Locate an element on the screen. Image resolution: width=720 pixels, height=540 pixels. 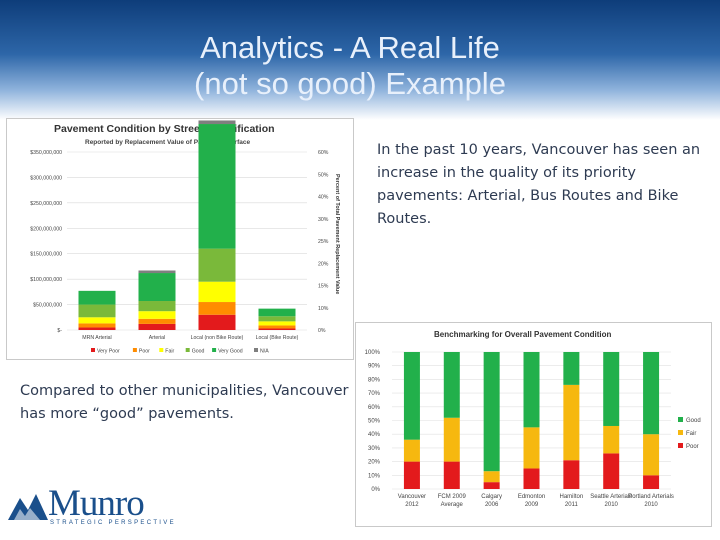
mountain-logo-icon is located at coordinates (28, 507).